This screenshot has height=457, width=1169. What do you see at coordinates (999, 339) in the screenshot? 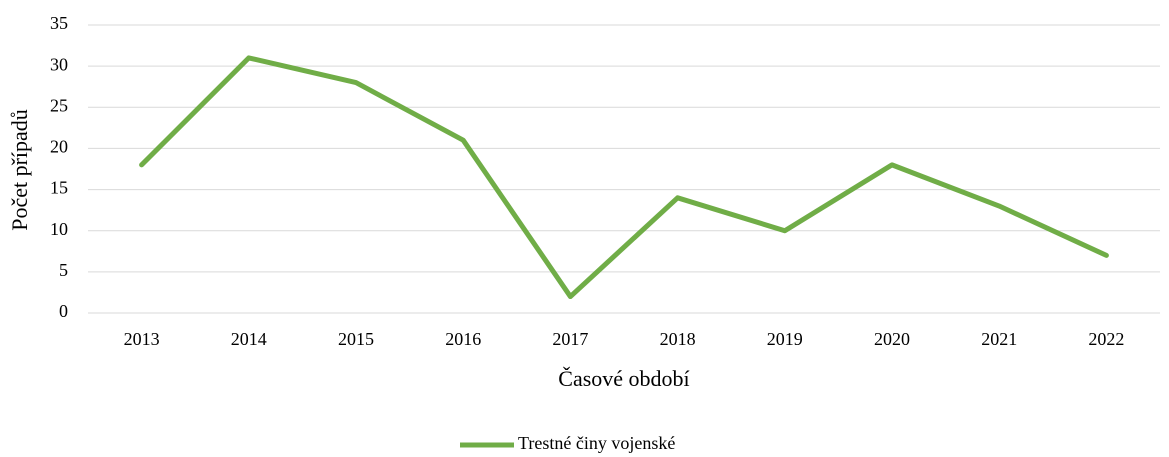
I see `x-tick-label: 2021` at bounding box center [999, 339].